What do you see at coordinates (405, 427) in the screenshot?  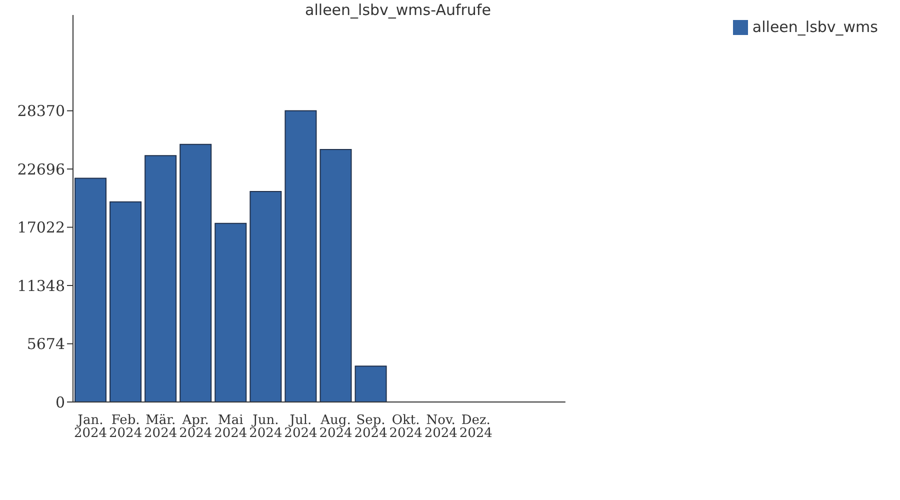 I see `x-tick-label: Okt. 2024` at bounding box center [405, 427].